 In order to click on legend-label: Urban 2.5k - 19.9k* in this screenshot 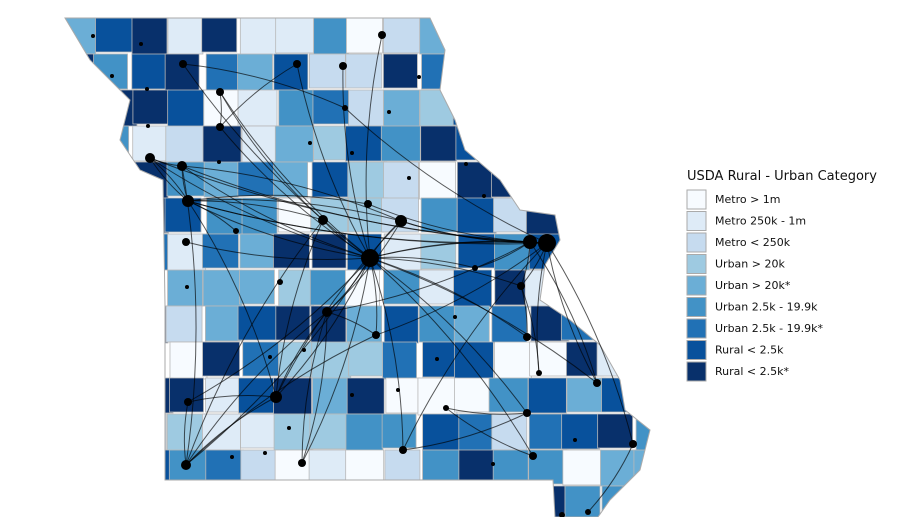, I will do `click(769, 328)`.